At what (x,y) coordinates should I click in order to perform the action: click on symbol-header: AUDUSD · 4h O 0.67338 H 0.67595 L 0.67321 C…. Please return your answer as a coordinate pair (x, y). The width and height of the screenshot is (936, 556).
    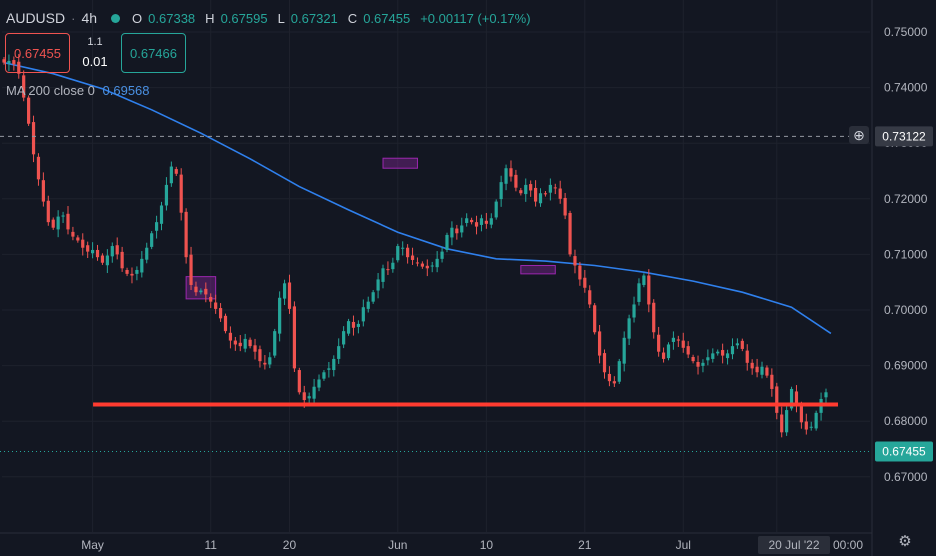
    Looking at the image, I should click on (270, 18).